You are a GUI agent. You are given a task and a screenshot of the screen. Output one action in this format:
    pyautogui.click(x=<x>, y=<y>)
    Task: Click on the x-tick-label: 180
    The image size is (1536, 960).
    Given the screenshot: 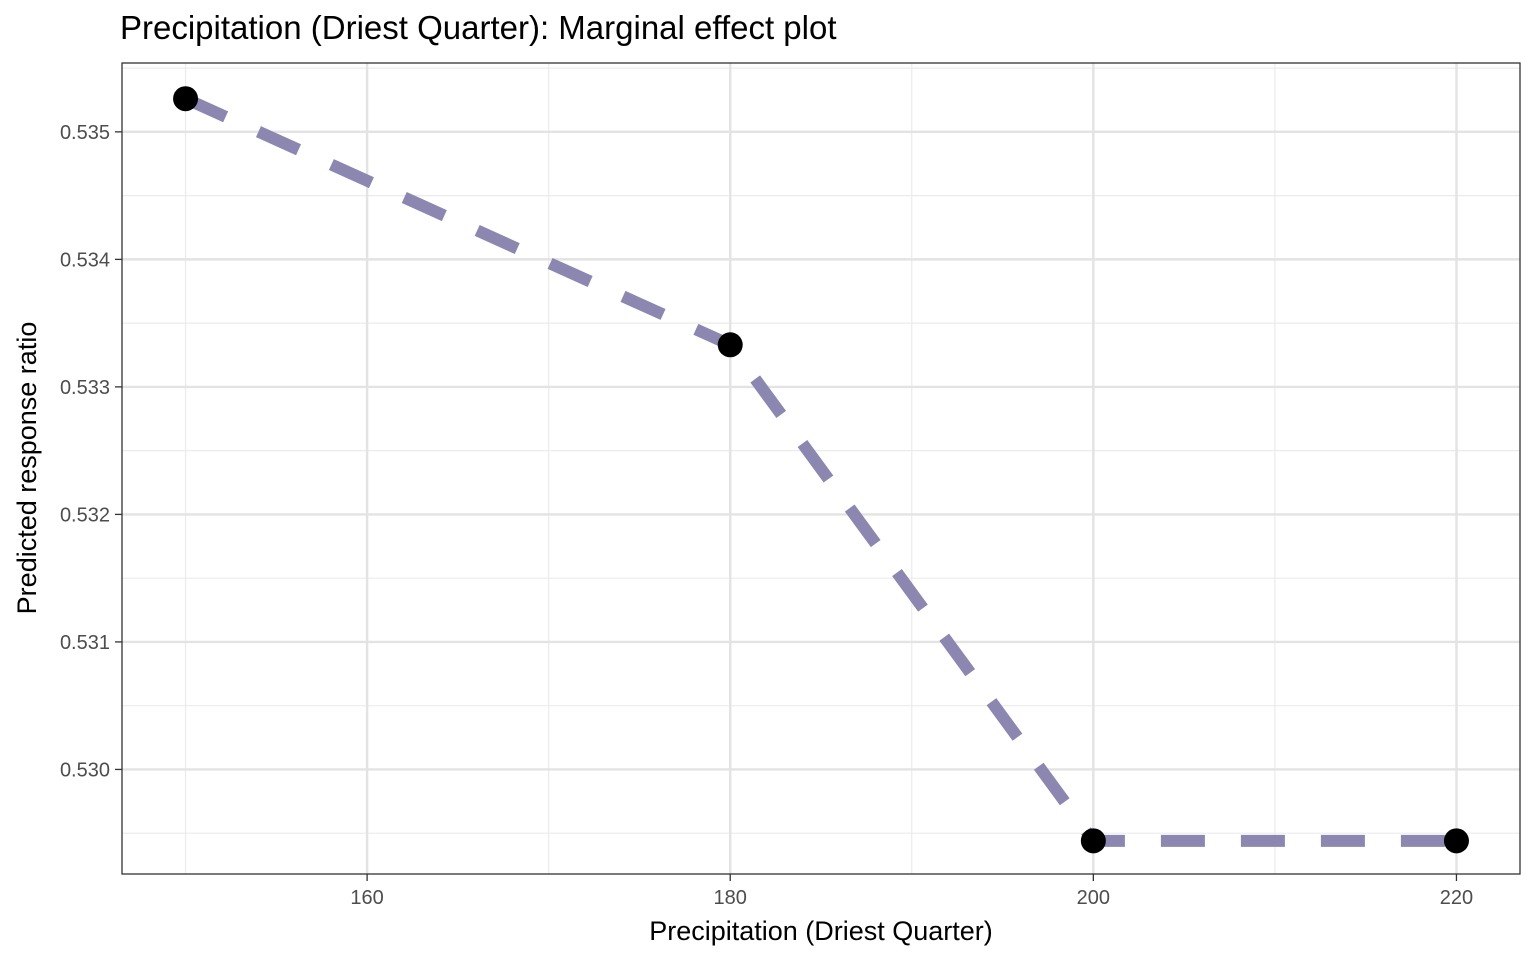 What is the action you would take?
    pyautogui.click(x=730, y=898)
    